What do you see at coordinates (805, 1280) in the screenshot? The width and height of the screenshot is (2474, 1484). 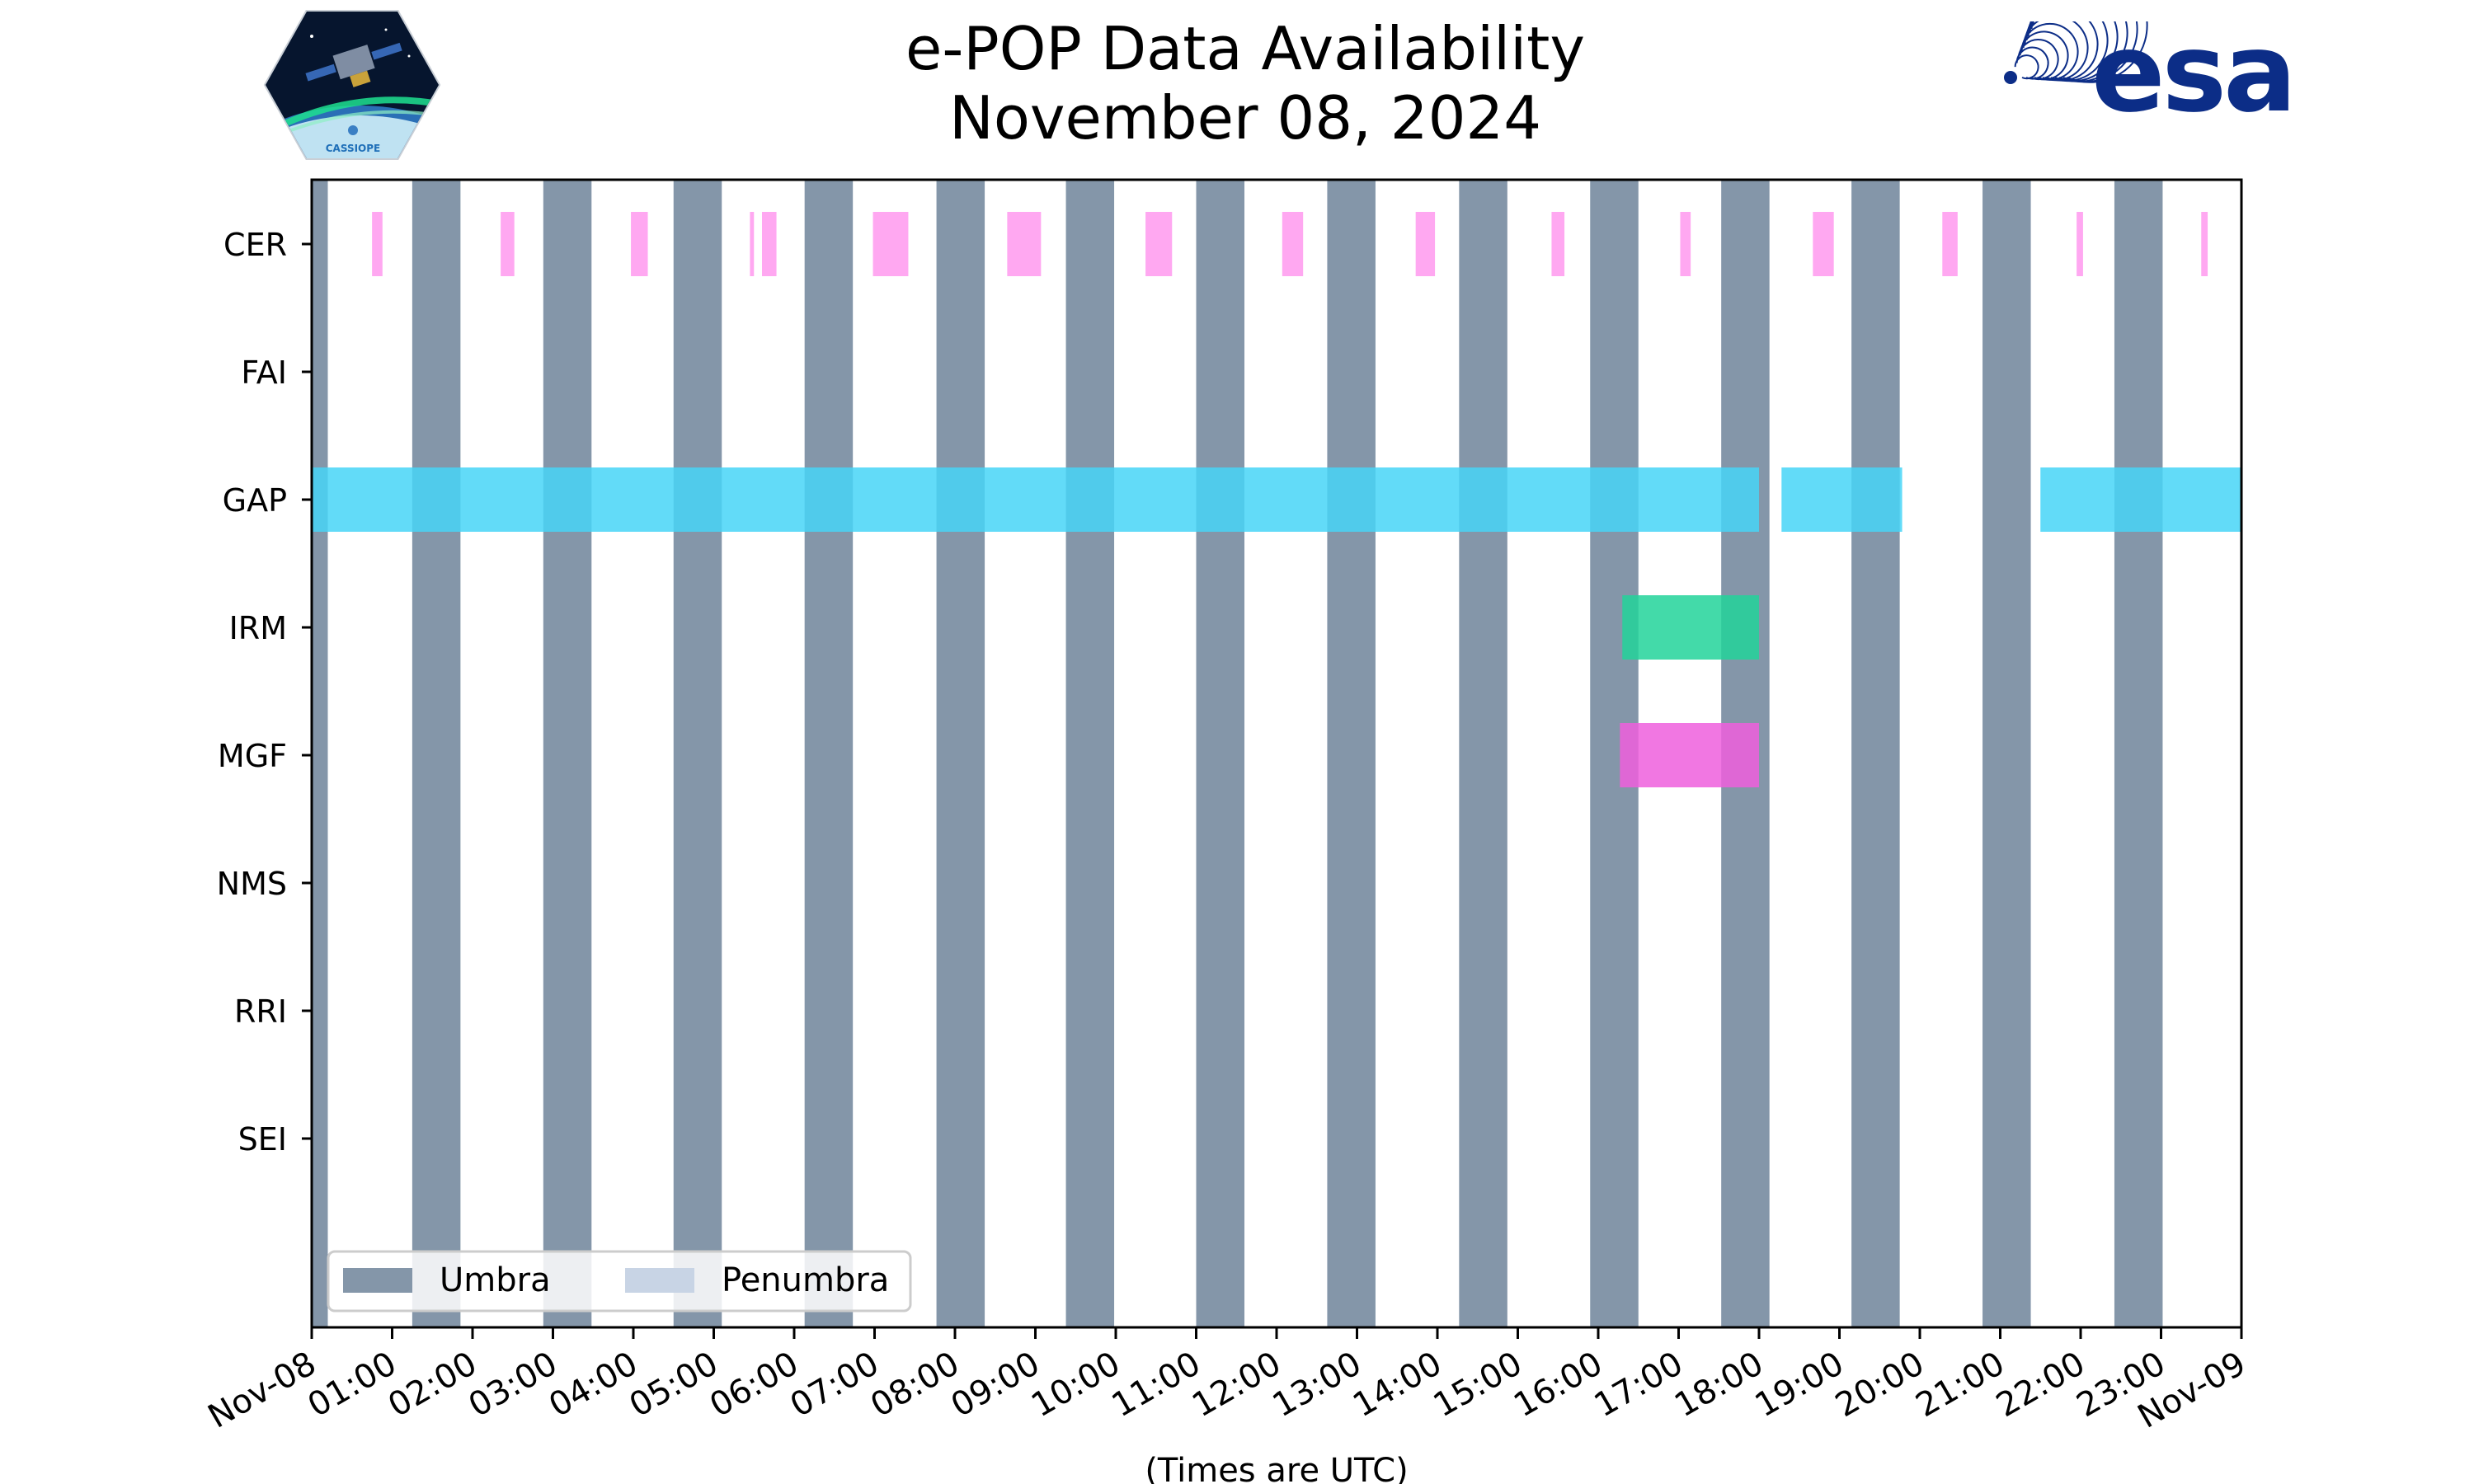 I see `legend-label-penumbra: Penumbra` at bounding box center [805, 1280].